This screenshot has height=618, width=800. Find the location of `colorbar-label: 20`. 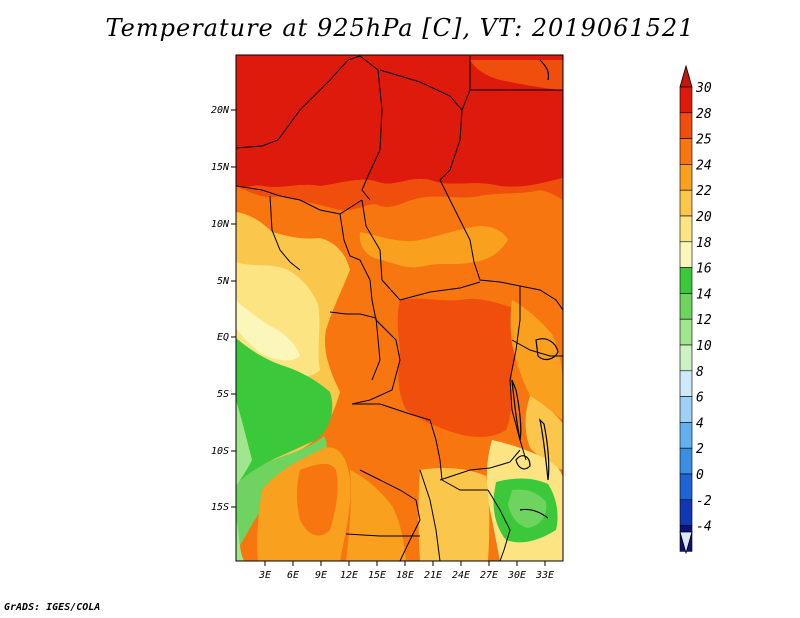

colorbar-label: 20 is located at coordinates (704, 217).